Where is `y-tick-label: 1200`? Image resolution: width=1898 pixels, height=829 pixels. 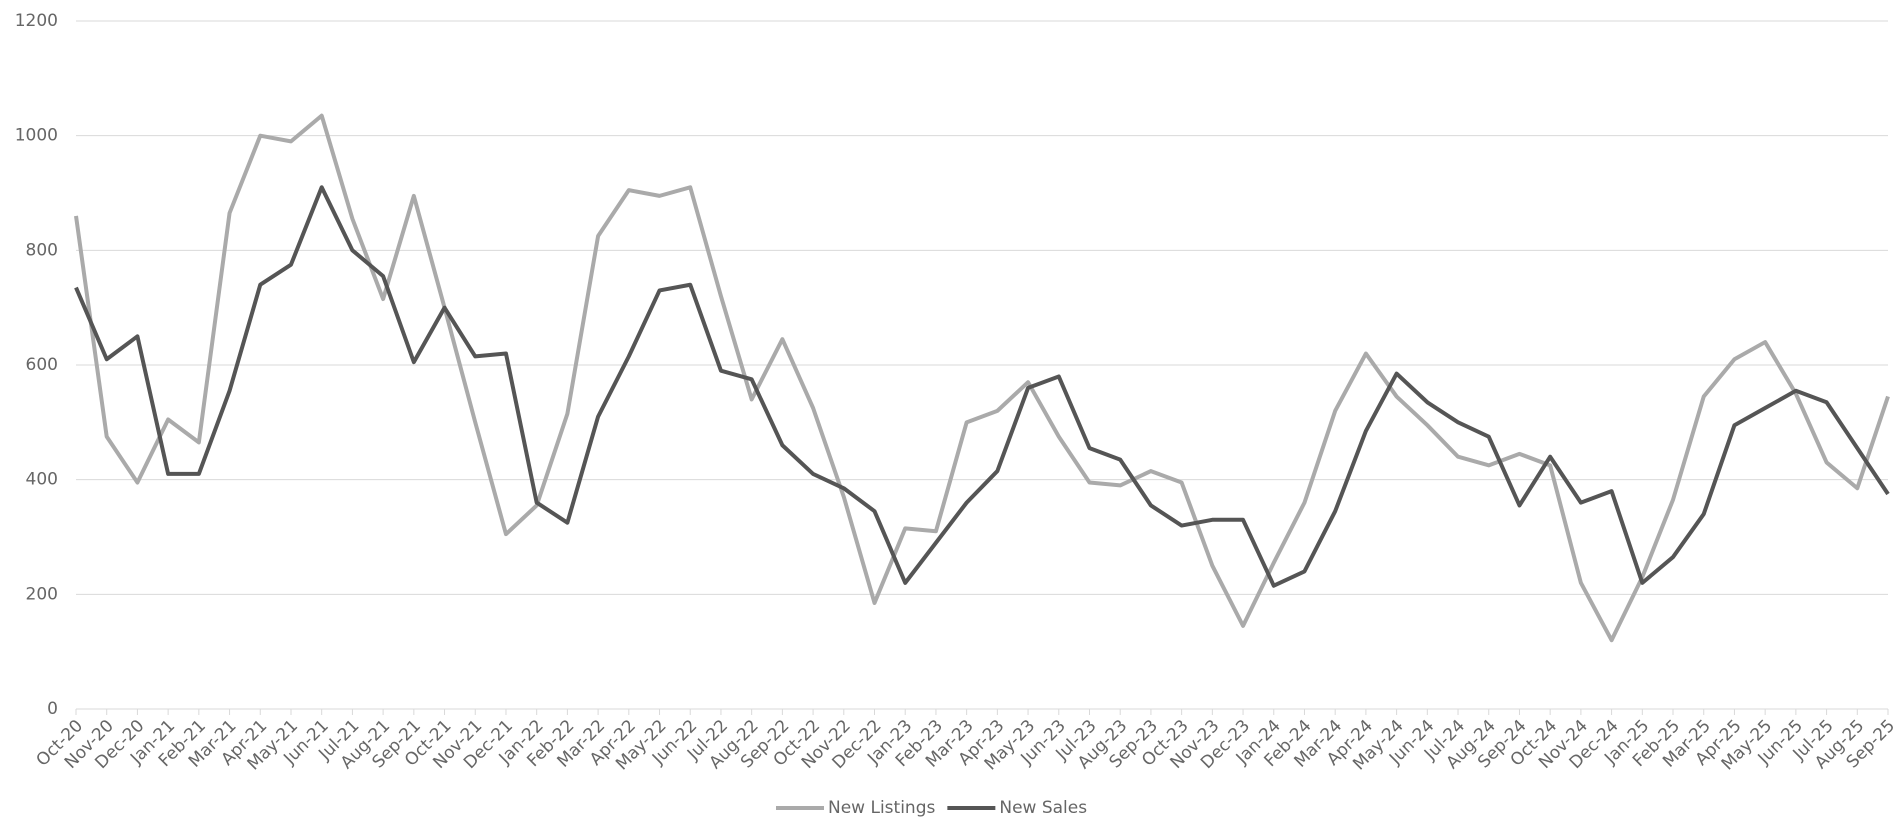
y-tick-label: 1200 is located at coordinates (36, 21).